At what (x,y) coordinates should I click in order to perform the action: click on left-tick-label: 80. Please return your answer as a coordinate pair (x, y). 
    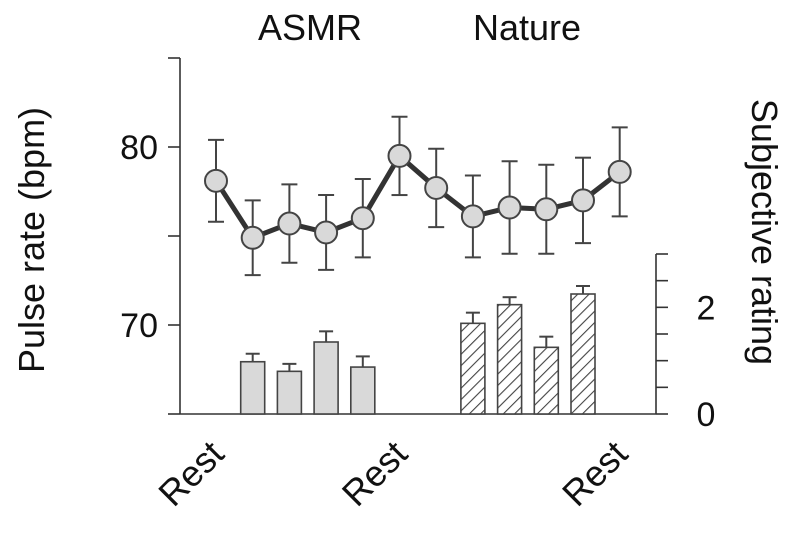
    Looking at the image, I should click on (139, 148).